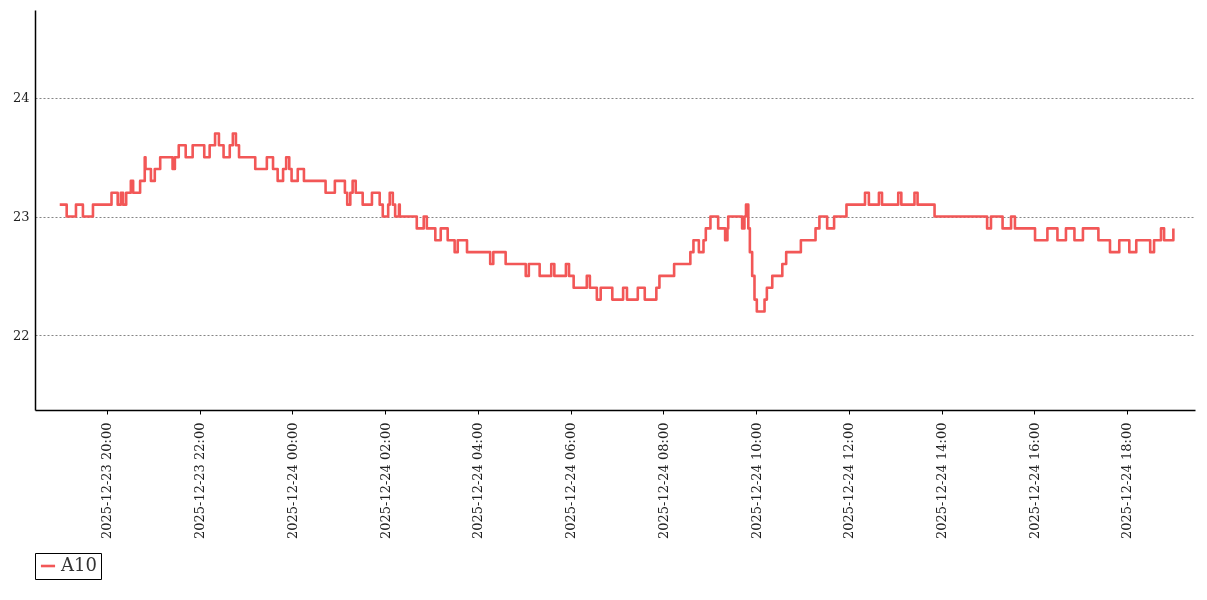 The height and width of the screenshot is (600, 1207). I want to click on legend-label: A10, so click(78, 564).